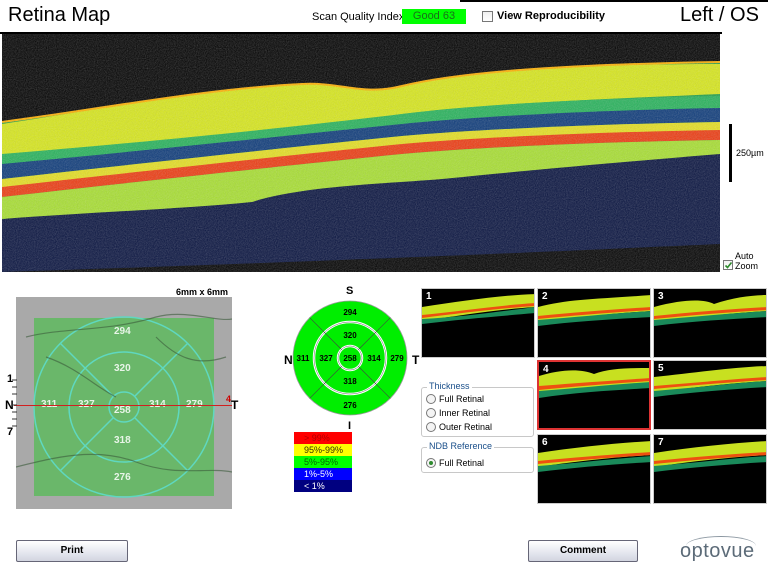 Image resolution: width=768 pixels, height=567 pixels. I want to click on thickness-inner-retinal-radio: Inner Retinal, so click(458, 413).